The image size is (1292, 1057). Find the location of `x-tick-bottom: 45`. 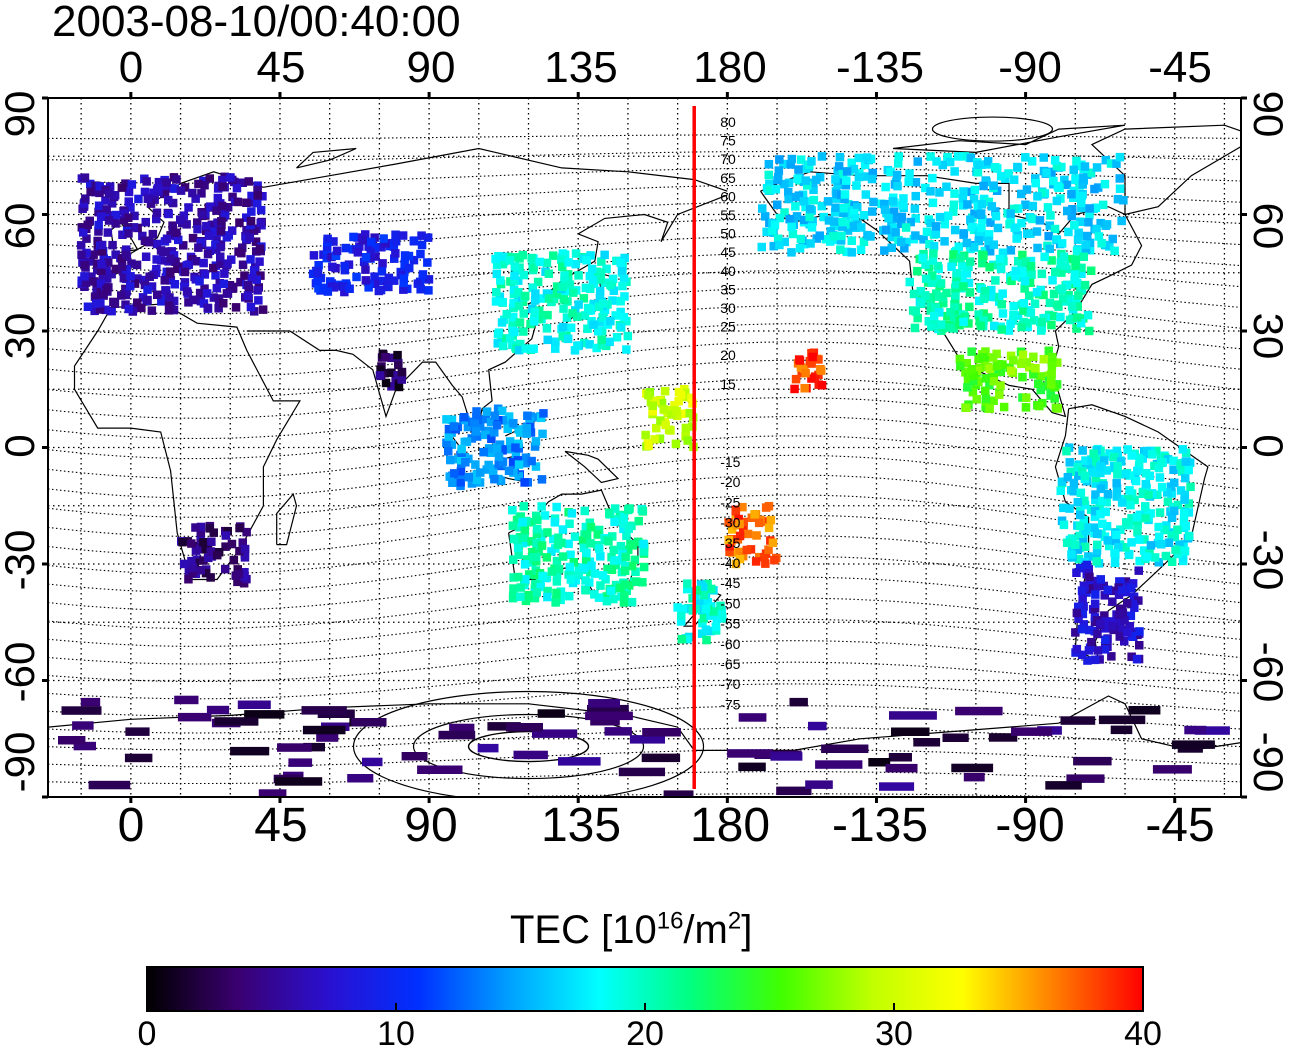

x-tick-bottom: 45 is located at coordinates (281, 825).